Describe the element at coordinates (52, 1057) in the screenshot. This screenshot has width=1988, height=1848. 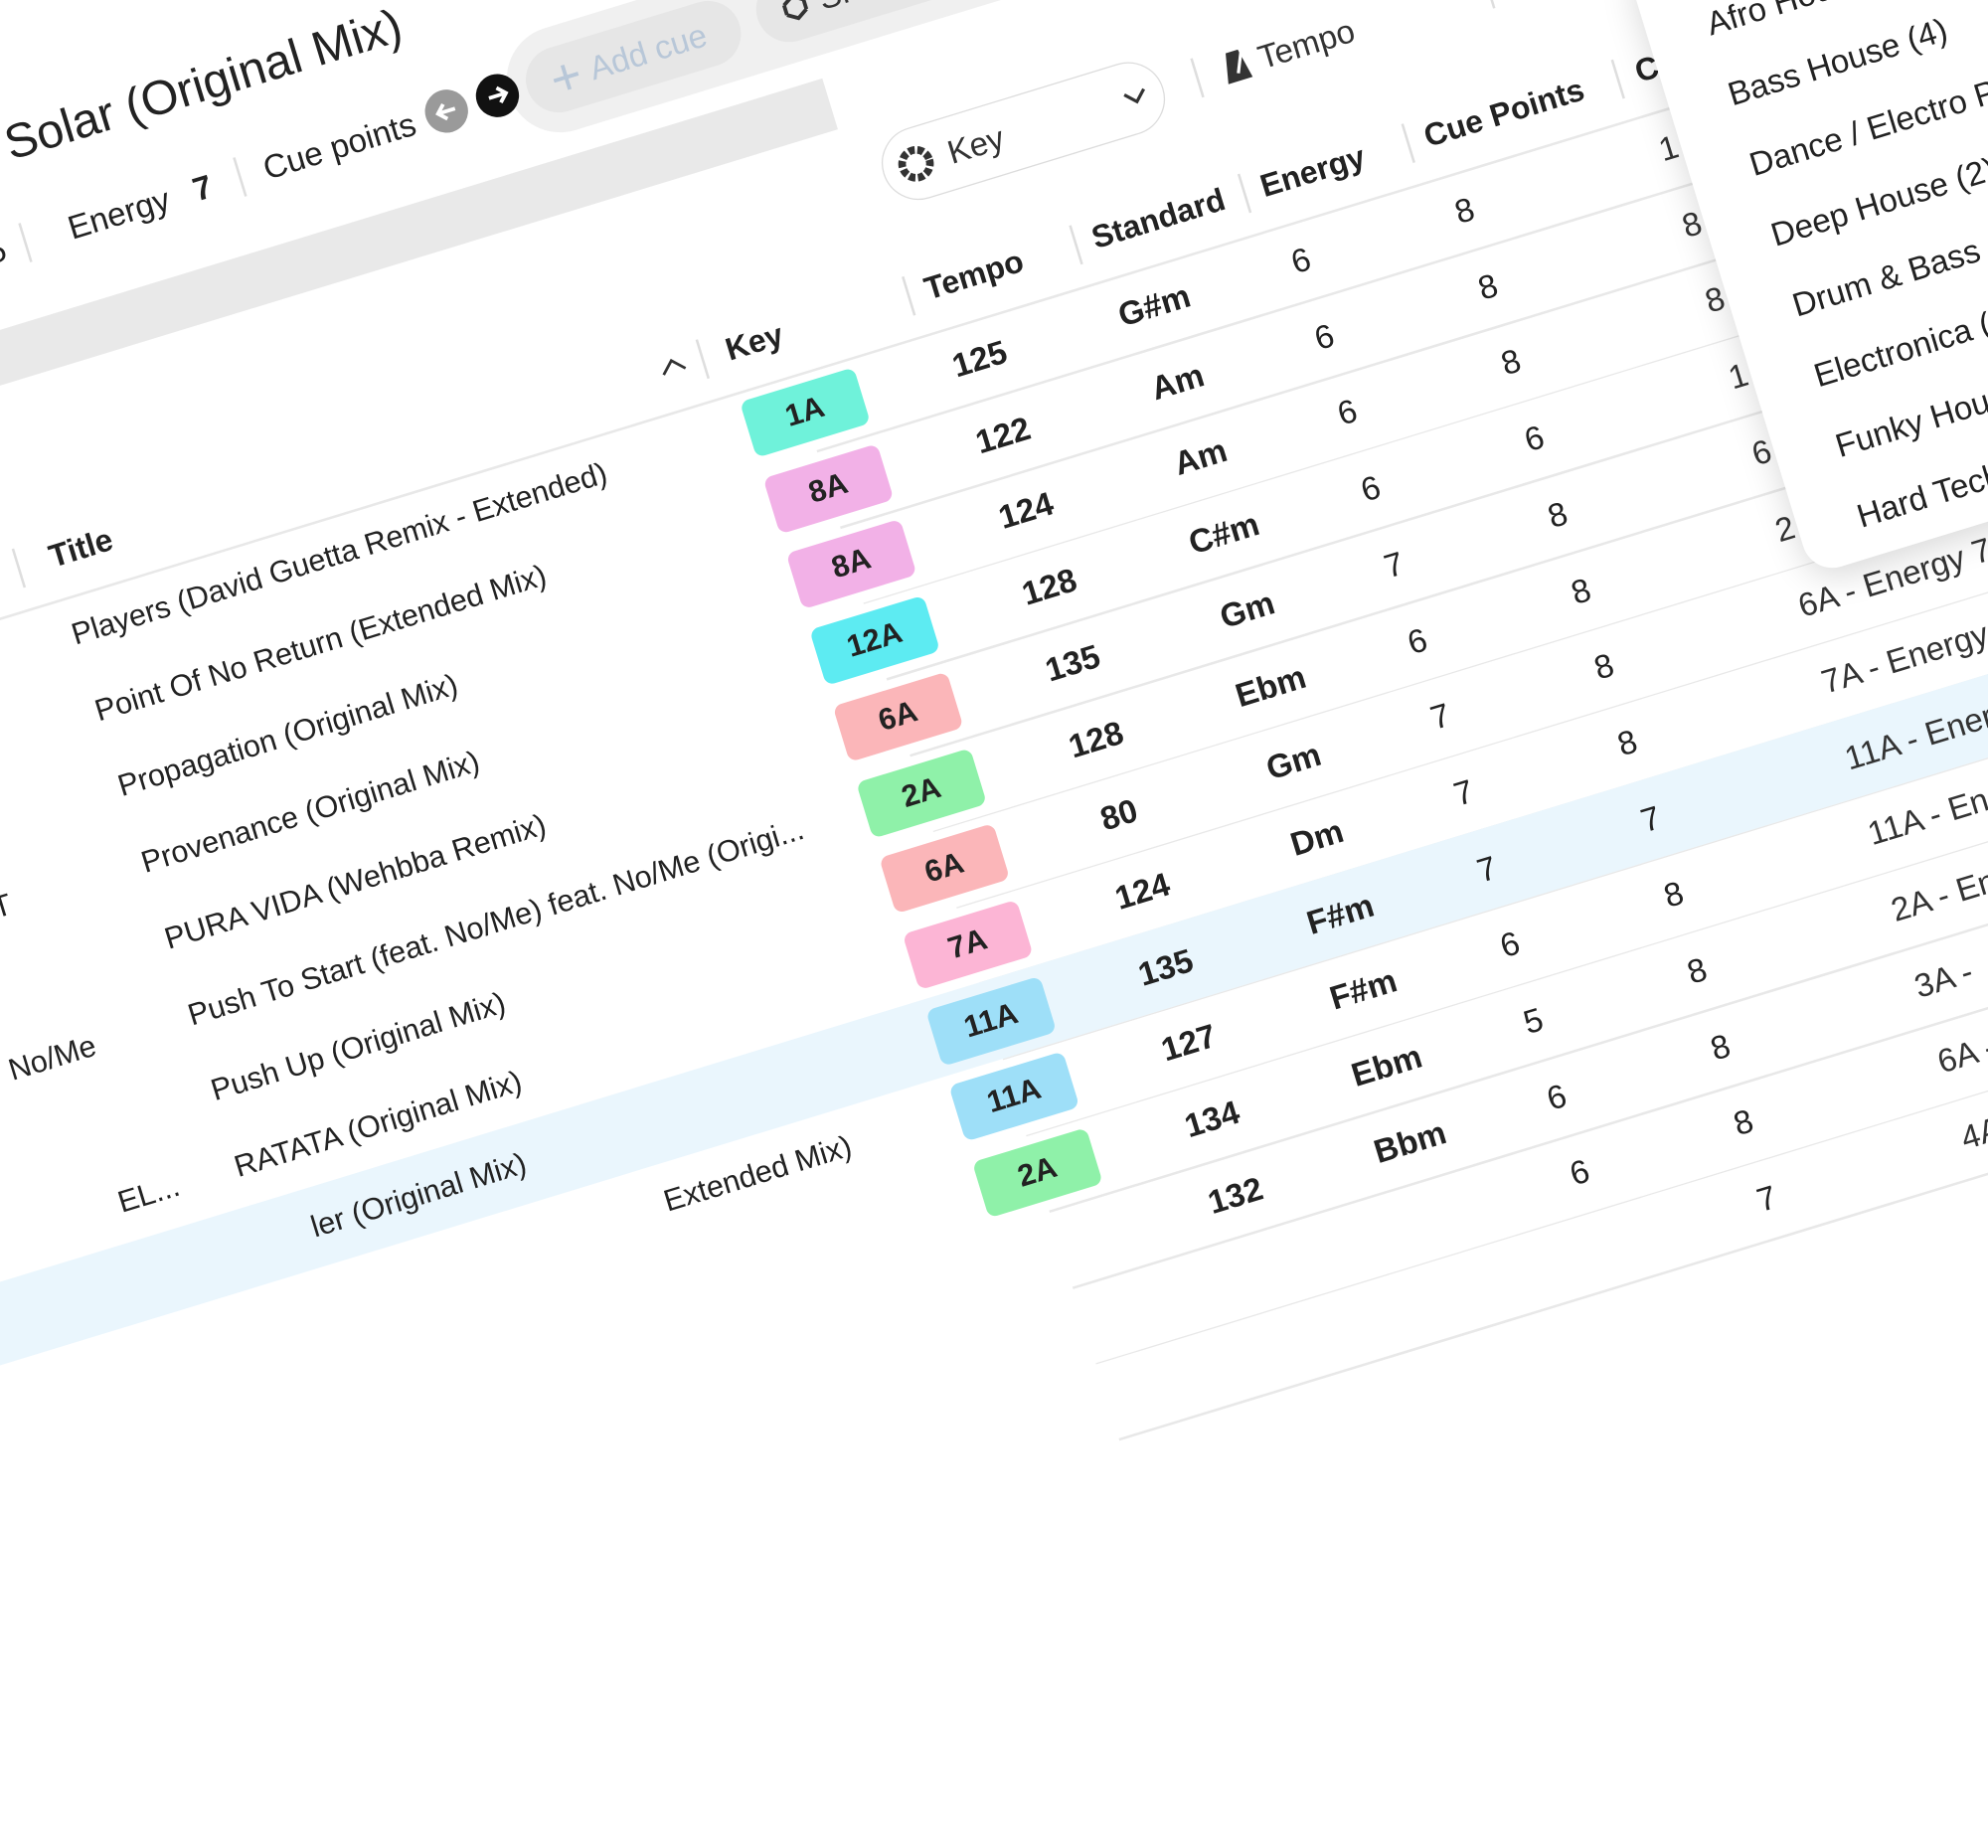
I see `artist-cell: No/Me` at that location.